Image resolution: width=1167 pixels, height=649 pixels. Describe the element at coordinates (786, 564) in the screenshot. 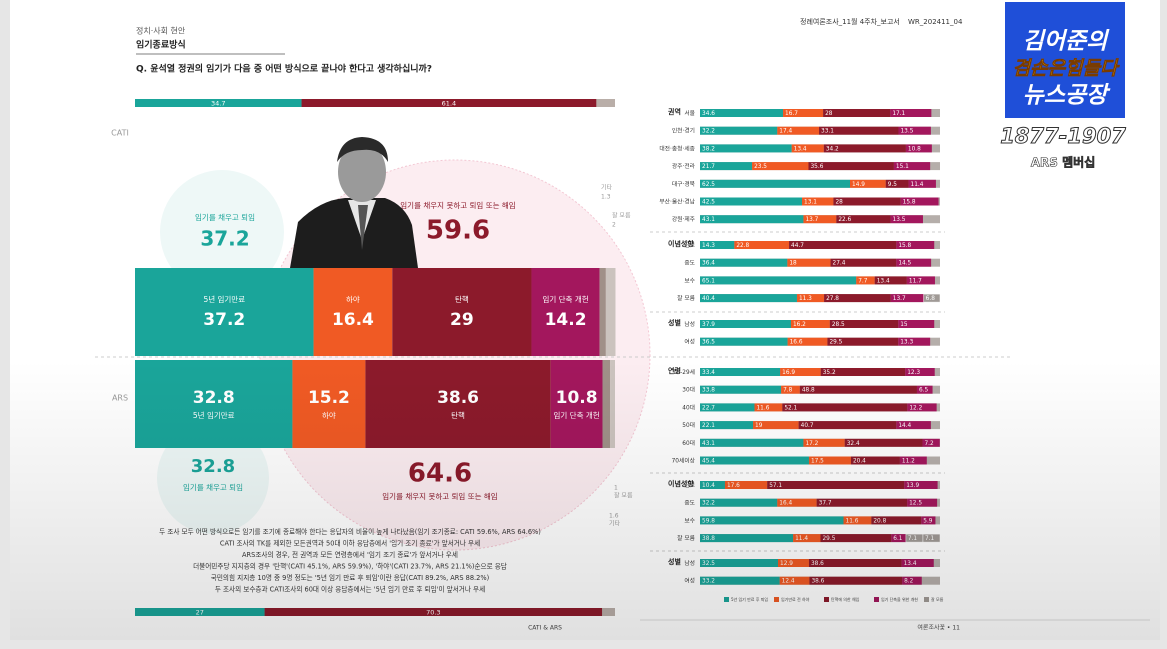

I see `segment-label: 12.9` at that location.